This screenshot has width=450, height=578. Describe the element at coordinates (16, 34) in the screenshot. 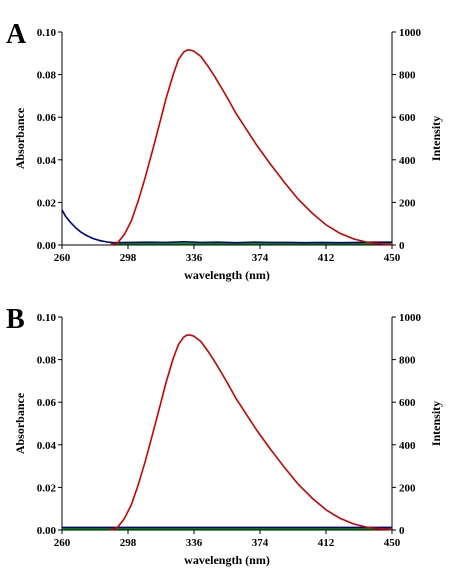

I see `panel-label: A` at that location.